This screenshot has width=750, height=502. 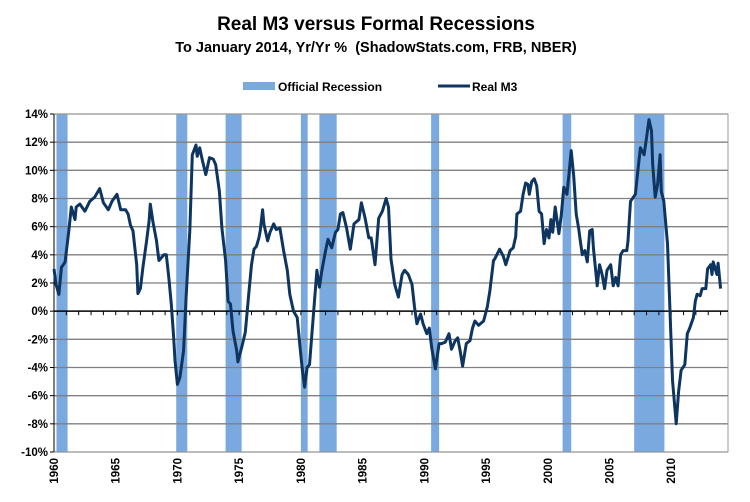 What do you see at coordinates (487, 470) in the screenshot?
I see `x-tick-label: 1995` at bounding box center [487, 470].